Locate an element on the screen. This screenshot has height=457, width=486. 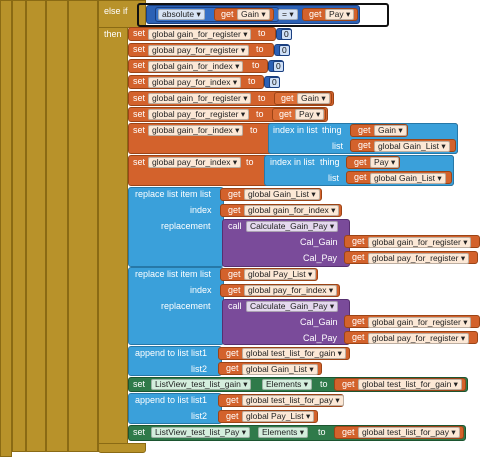
selection-highlight is located at coordinates (263, 15).